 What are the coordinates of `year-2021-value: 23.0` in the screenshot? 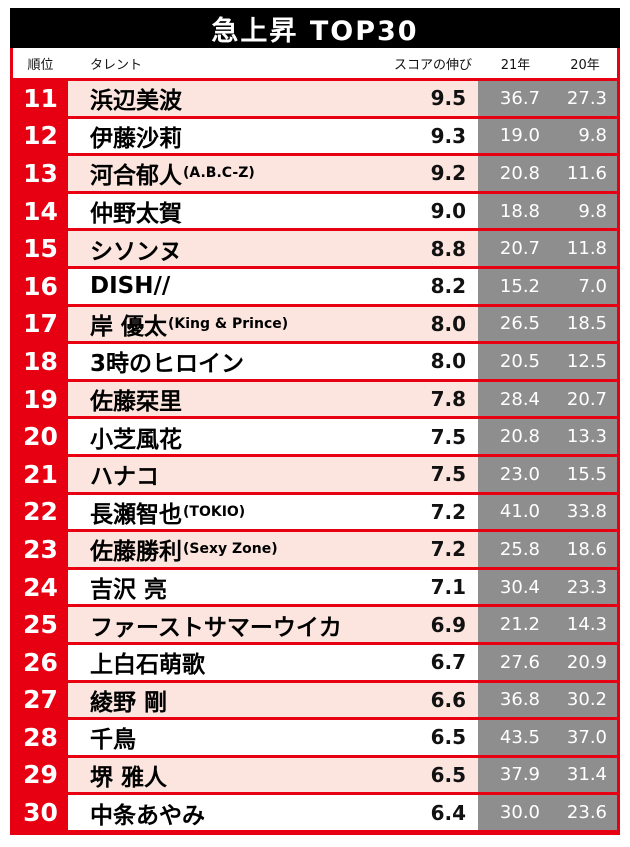 It's located at (515, 474).